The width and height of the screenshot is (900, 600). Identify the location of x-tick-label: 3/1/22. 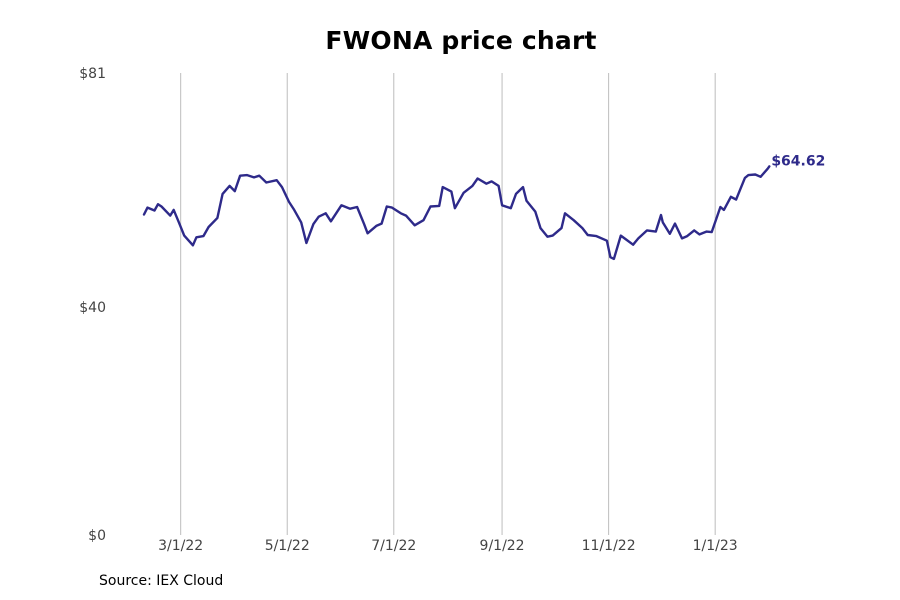
(180, 546).